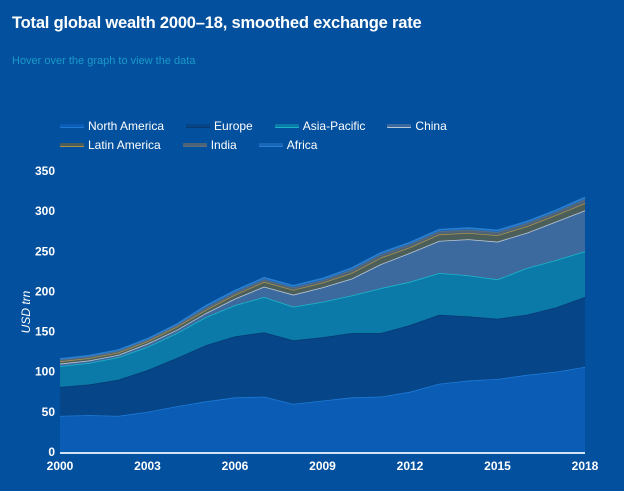 The image size is (624, 491). Describe the element at coordinates (104, 61) in the screenshot. I see `chart-subtitle: Hover over the graph to view the data` at that location.